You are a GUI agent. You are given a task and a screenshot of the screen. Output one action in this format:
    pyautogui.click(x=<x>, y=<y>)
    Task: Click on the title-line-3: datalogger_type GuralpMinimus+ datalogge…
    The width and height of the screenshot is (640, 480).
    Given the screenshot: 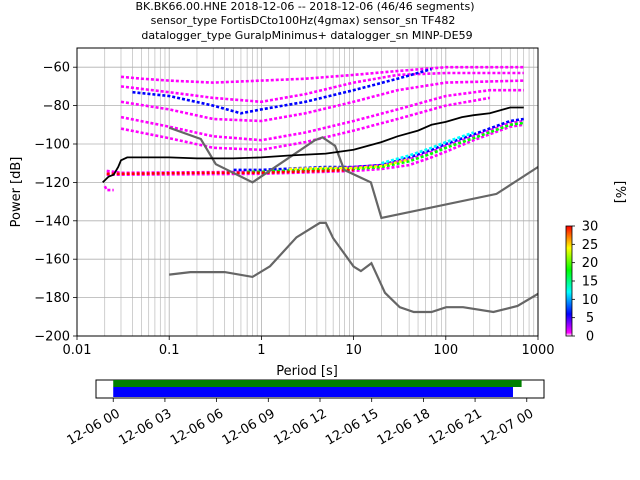 What is the action you would take?
    pyautogui.click(x=306, y=35)
    